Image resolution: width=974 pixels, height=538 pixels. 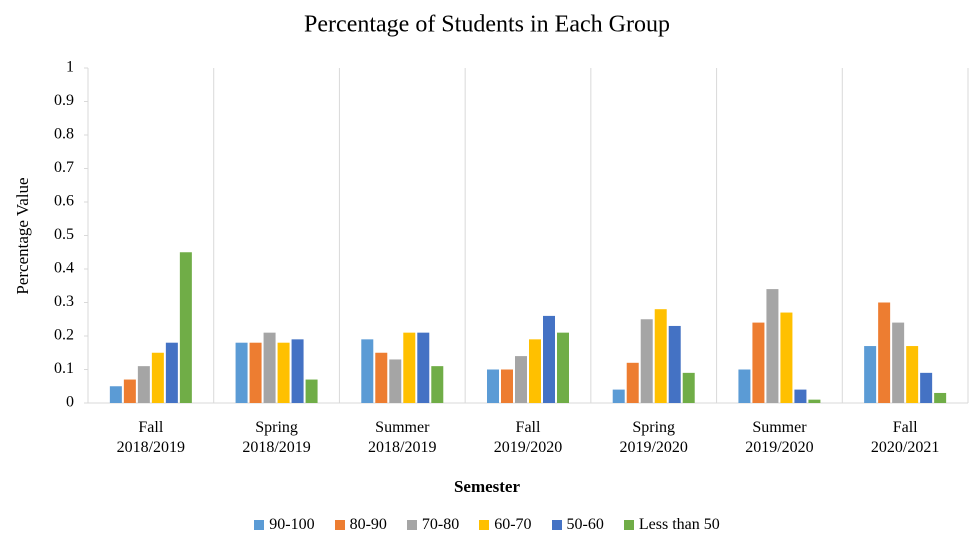 I want to click on y-tick-label: 1, so click(x=70, y=67).